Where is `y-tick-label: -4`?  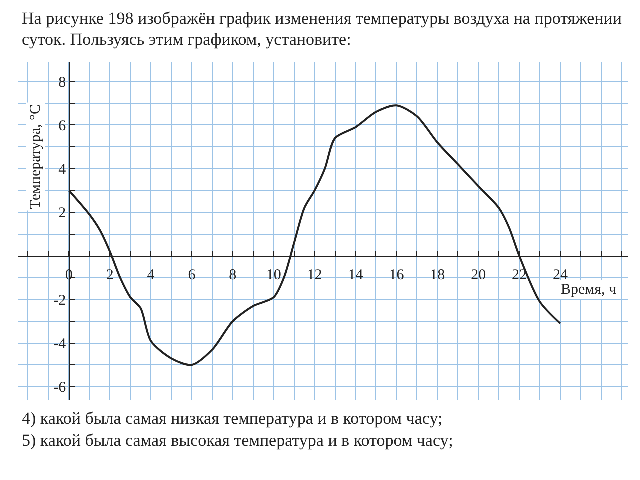
y-tick-label: -4 is located at coordinates (60, 344).